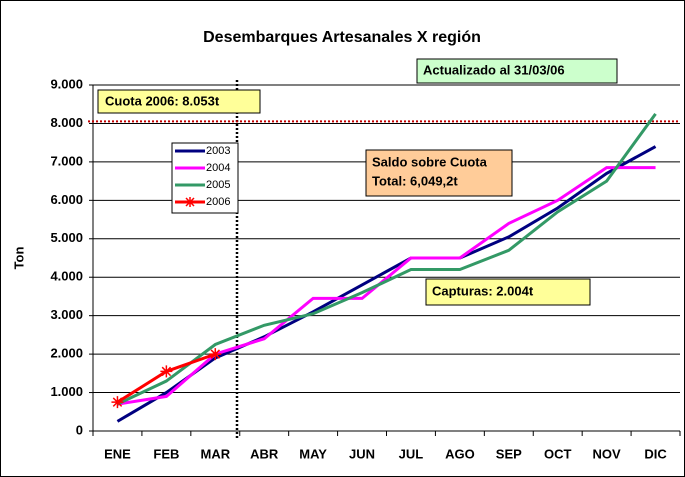 This screenshot has width=685, height=477. What do you see at coordinates (494, 69) in the screenshot?
I see `annotation-text: Actualizado al 31/03/06` at bounding box center [494, 69].